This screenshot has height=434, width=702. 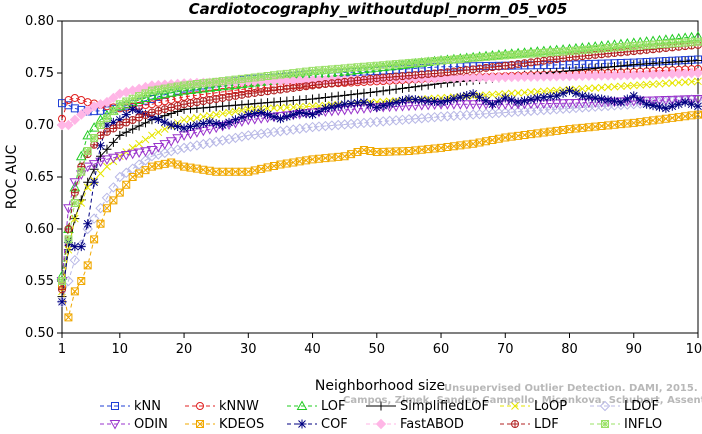 I want to click on chart-title: Cardiotocography_withoutdupl_norm_05_v05, so click(x=378, y=9).